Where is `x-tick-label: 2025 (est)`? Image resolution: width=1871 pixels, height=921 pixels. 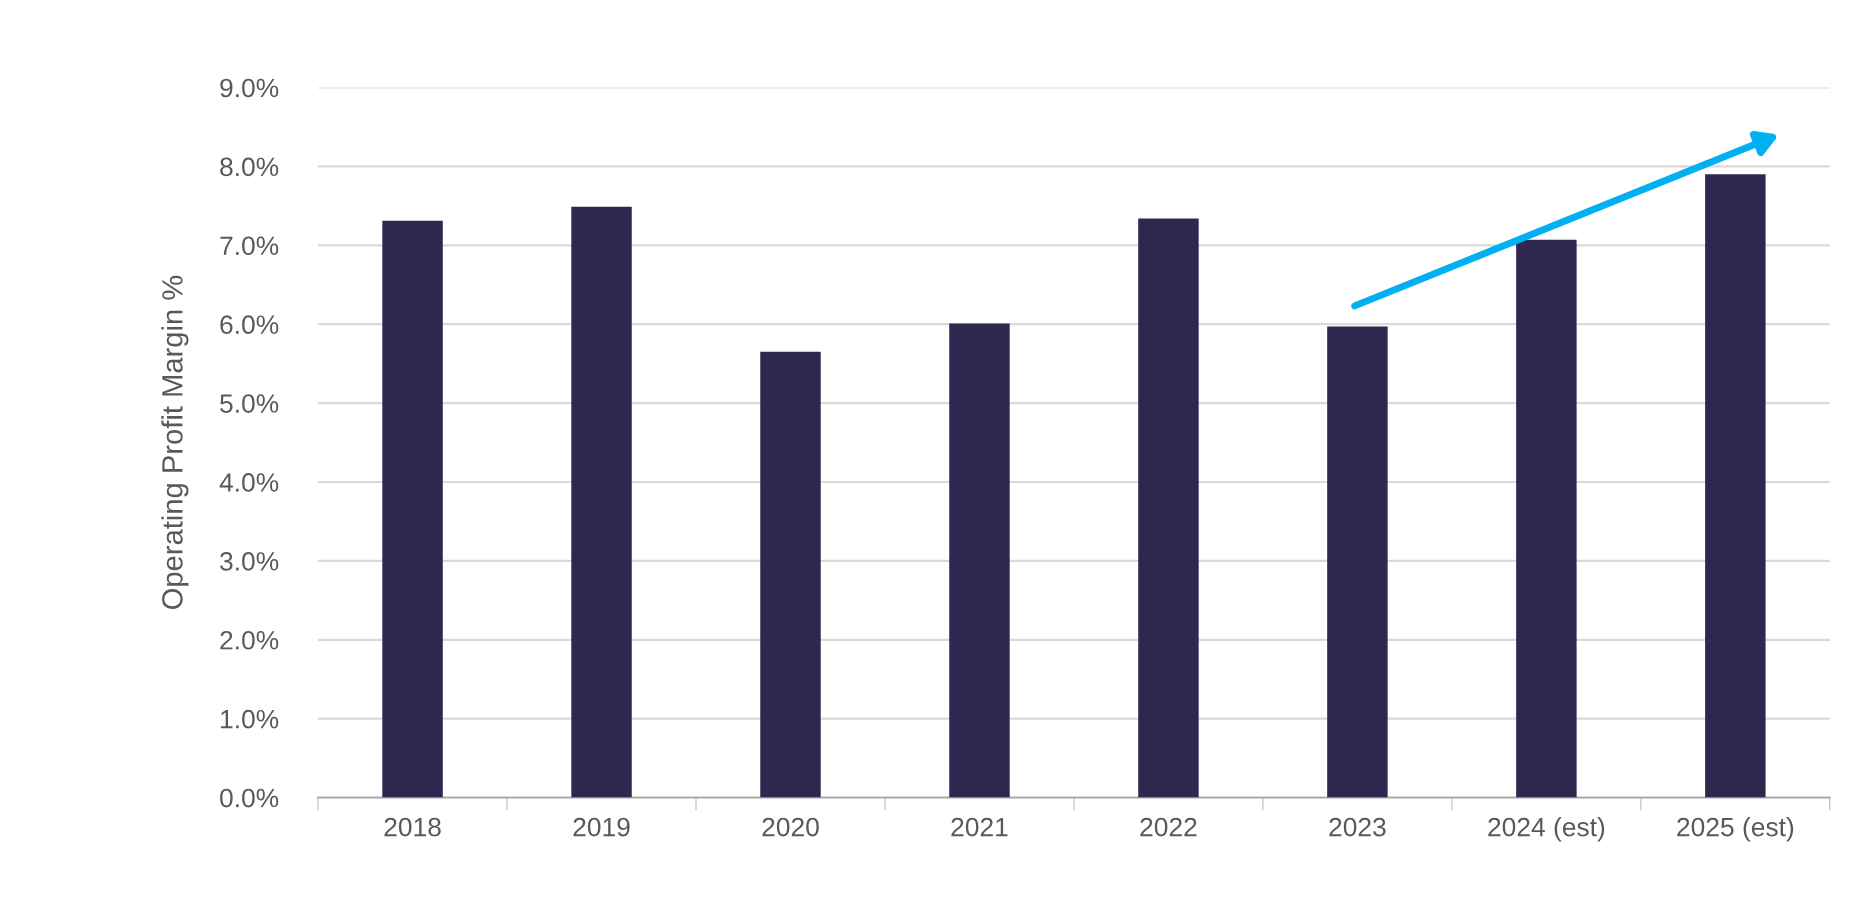 x-tick-label: 2025 (est) is located at coordinates (1735, 829).